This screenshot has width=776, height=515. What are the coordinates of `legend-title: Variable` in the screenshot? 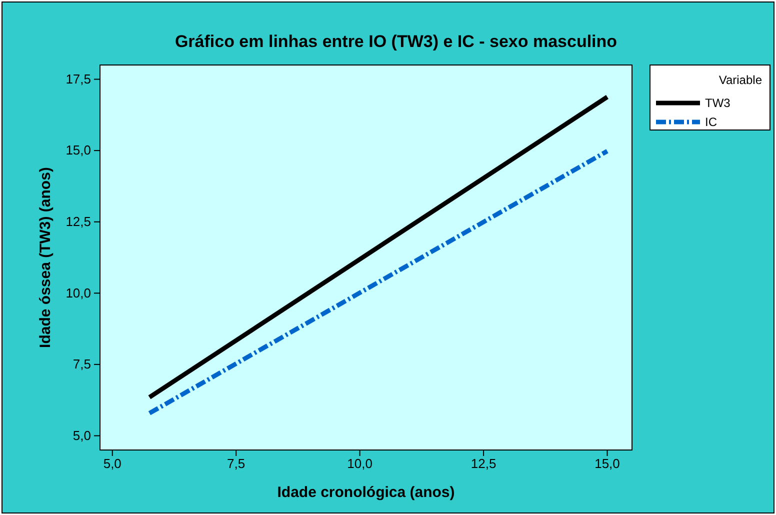 It's located at (740, 80).